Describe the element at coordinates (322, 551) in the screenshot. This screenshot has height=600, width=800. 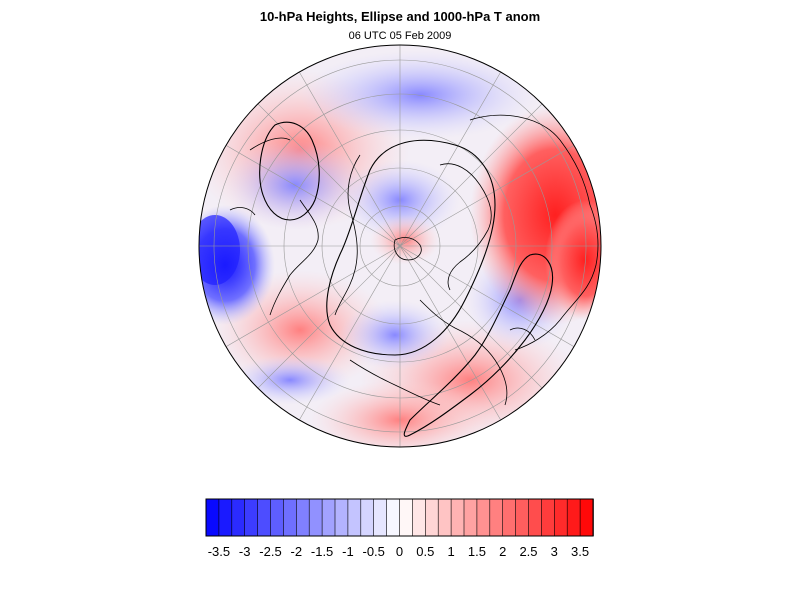
I see `colorbar-tick-label: -1.5` at that location.